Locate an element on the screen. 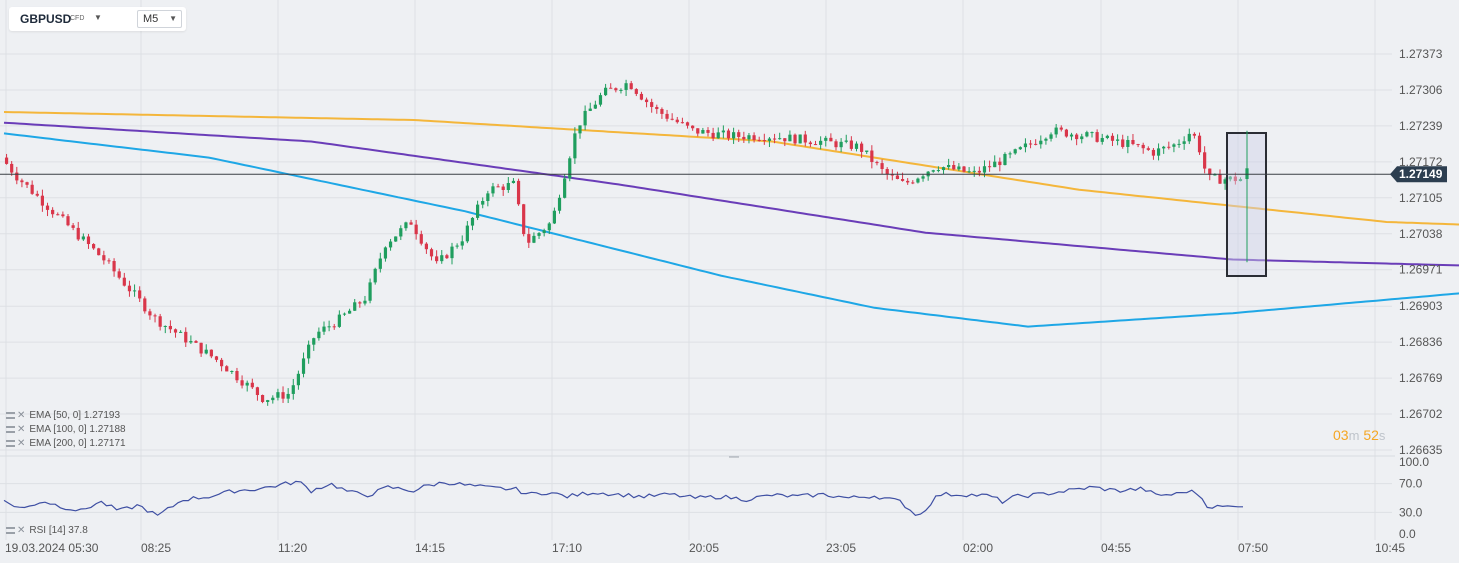  last-candle is located at coordinates (1247, 196).